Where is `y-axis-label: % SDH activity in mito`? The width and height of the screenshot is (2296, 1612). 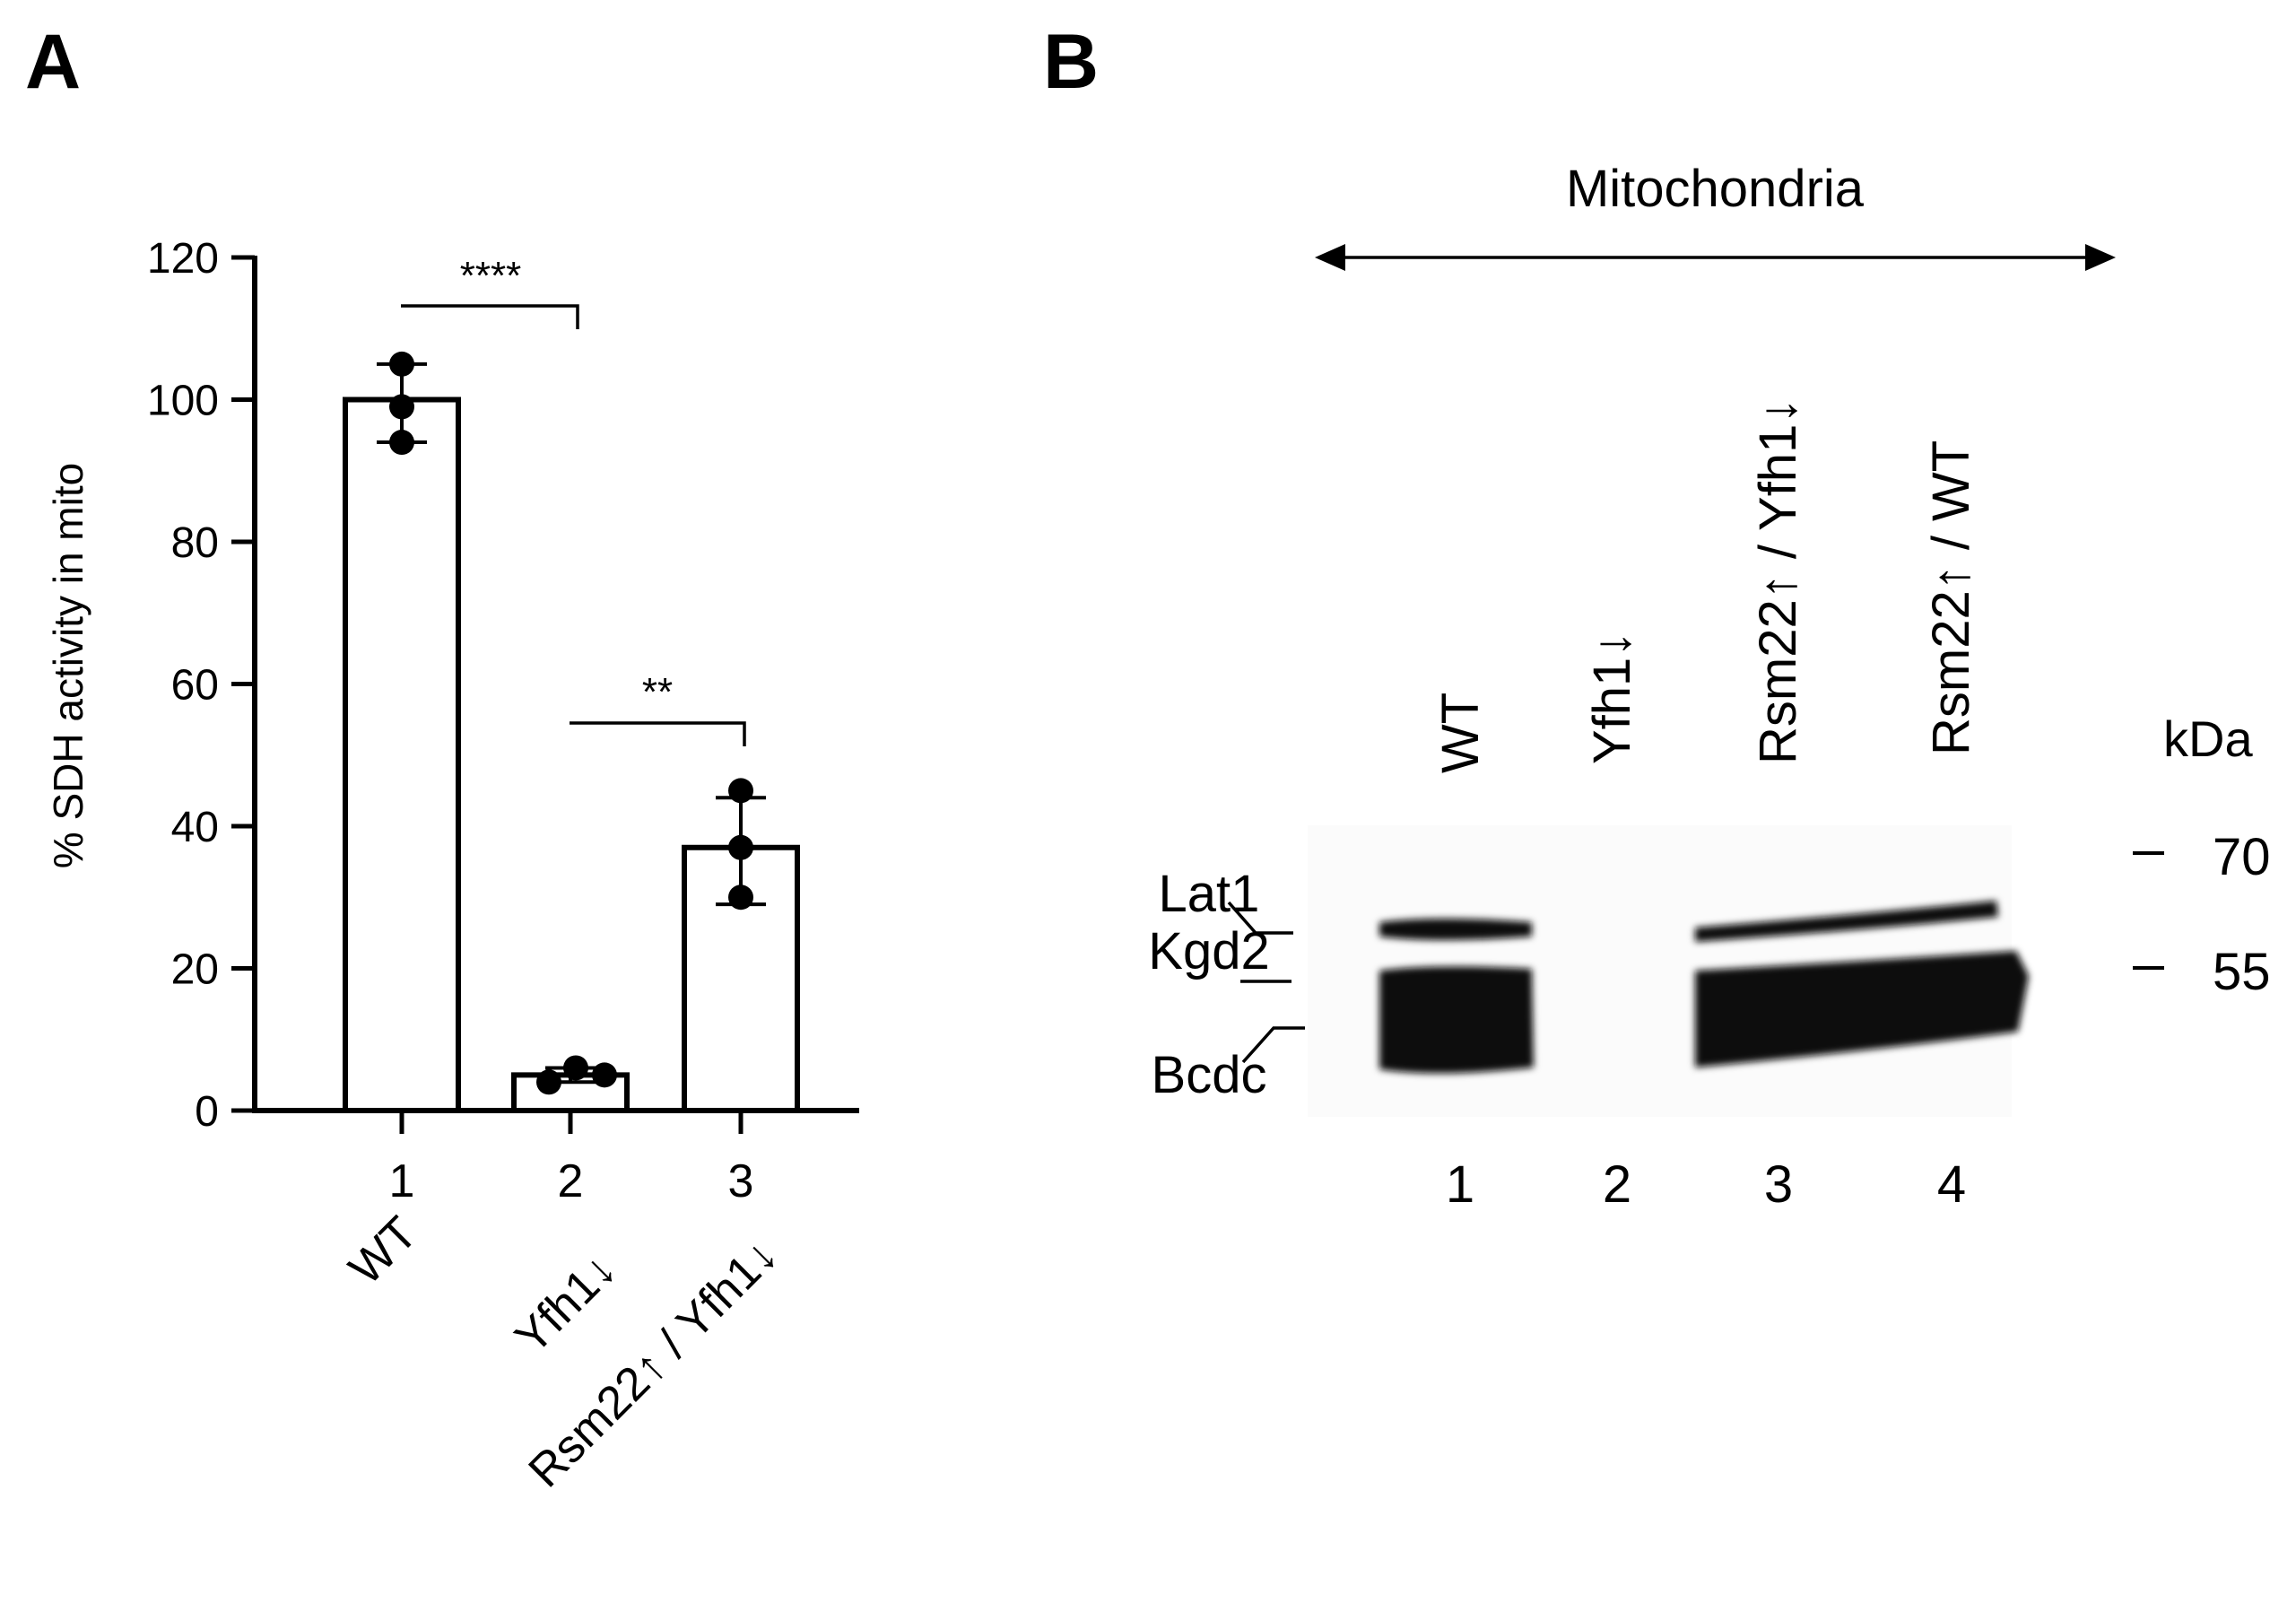
y-axis-label: % SDH activity in mito is located at coordinates (68, 665).